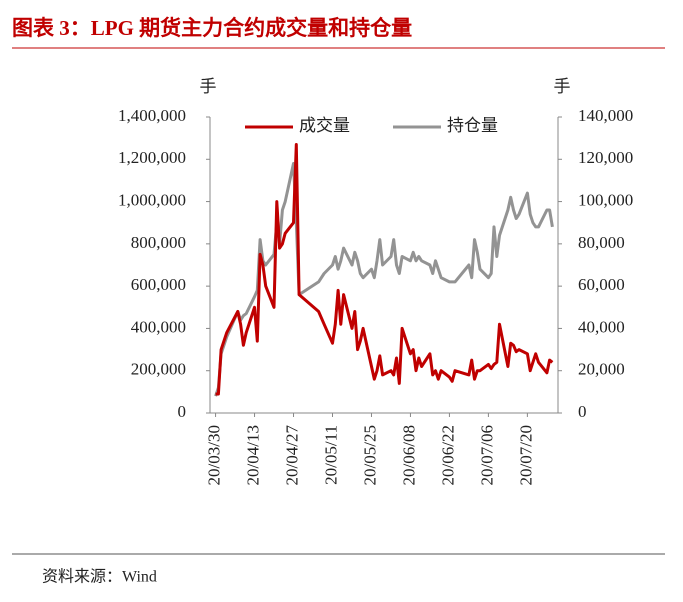 The width and height of the screenshot is (683, 602). I want to click on y-tick-label: 600,000, so click(158, 284).